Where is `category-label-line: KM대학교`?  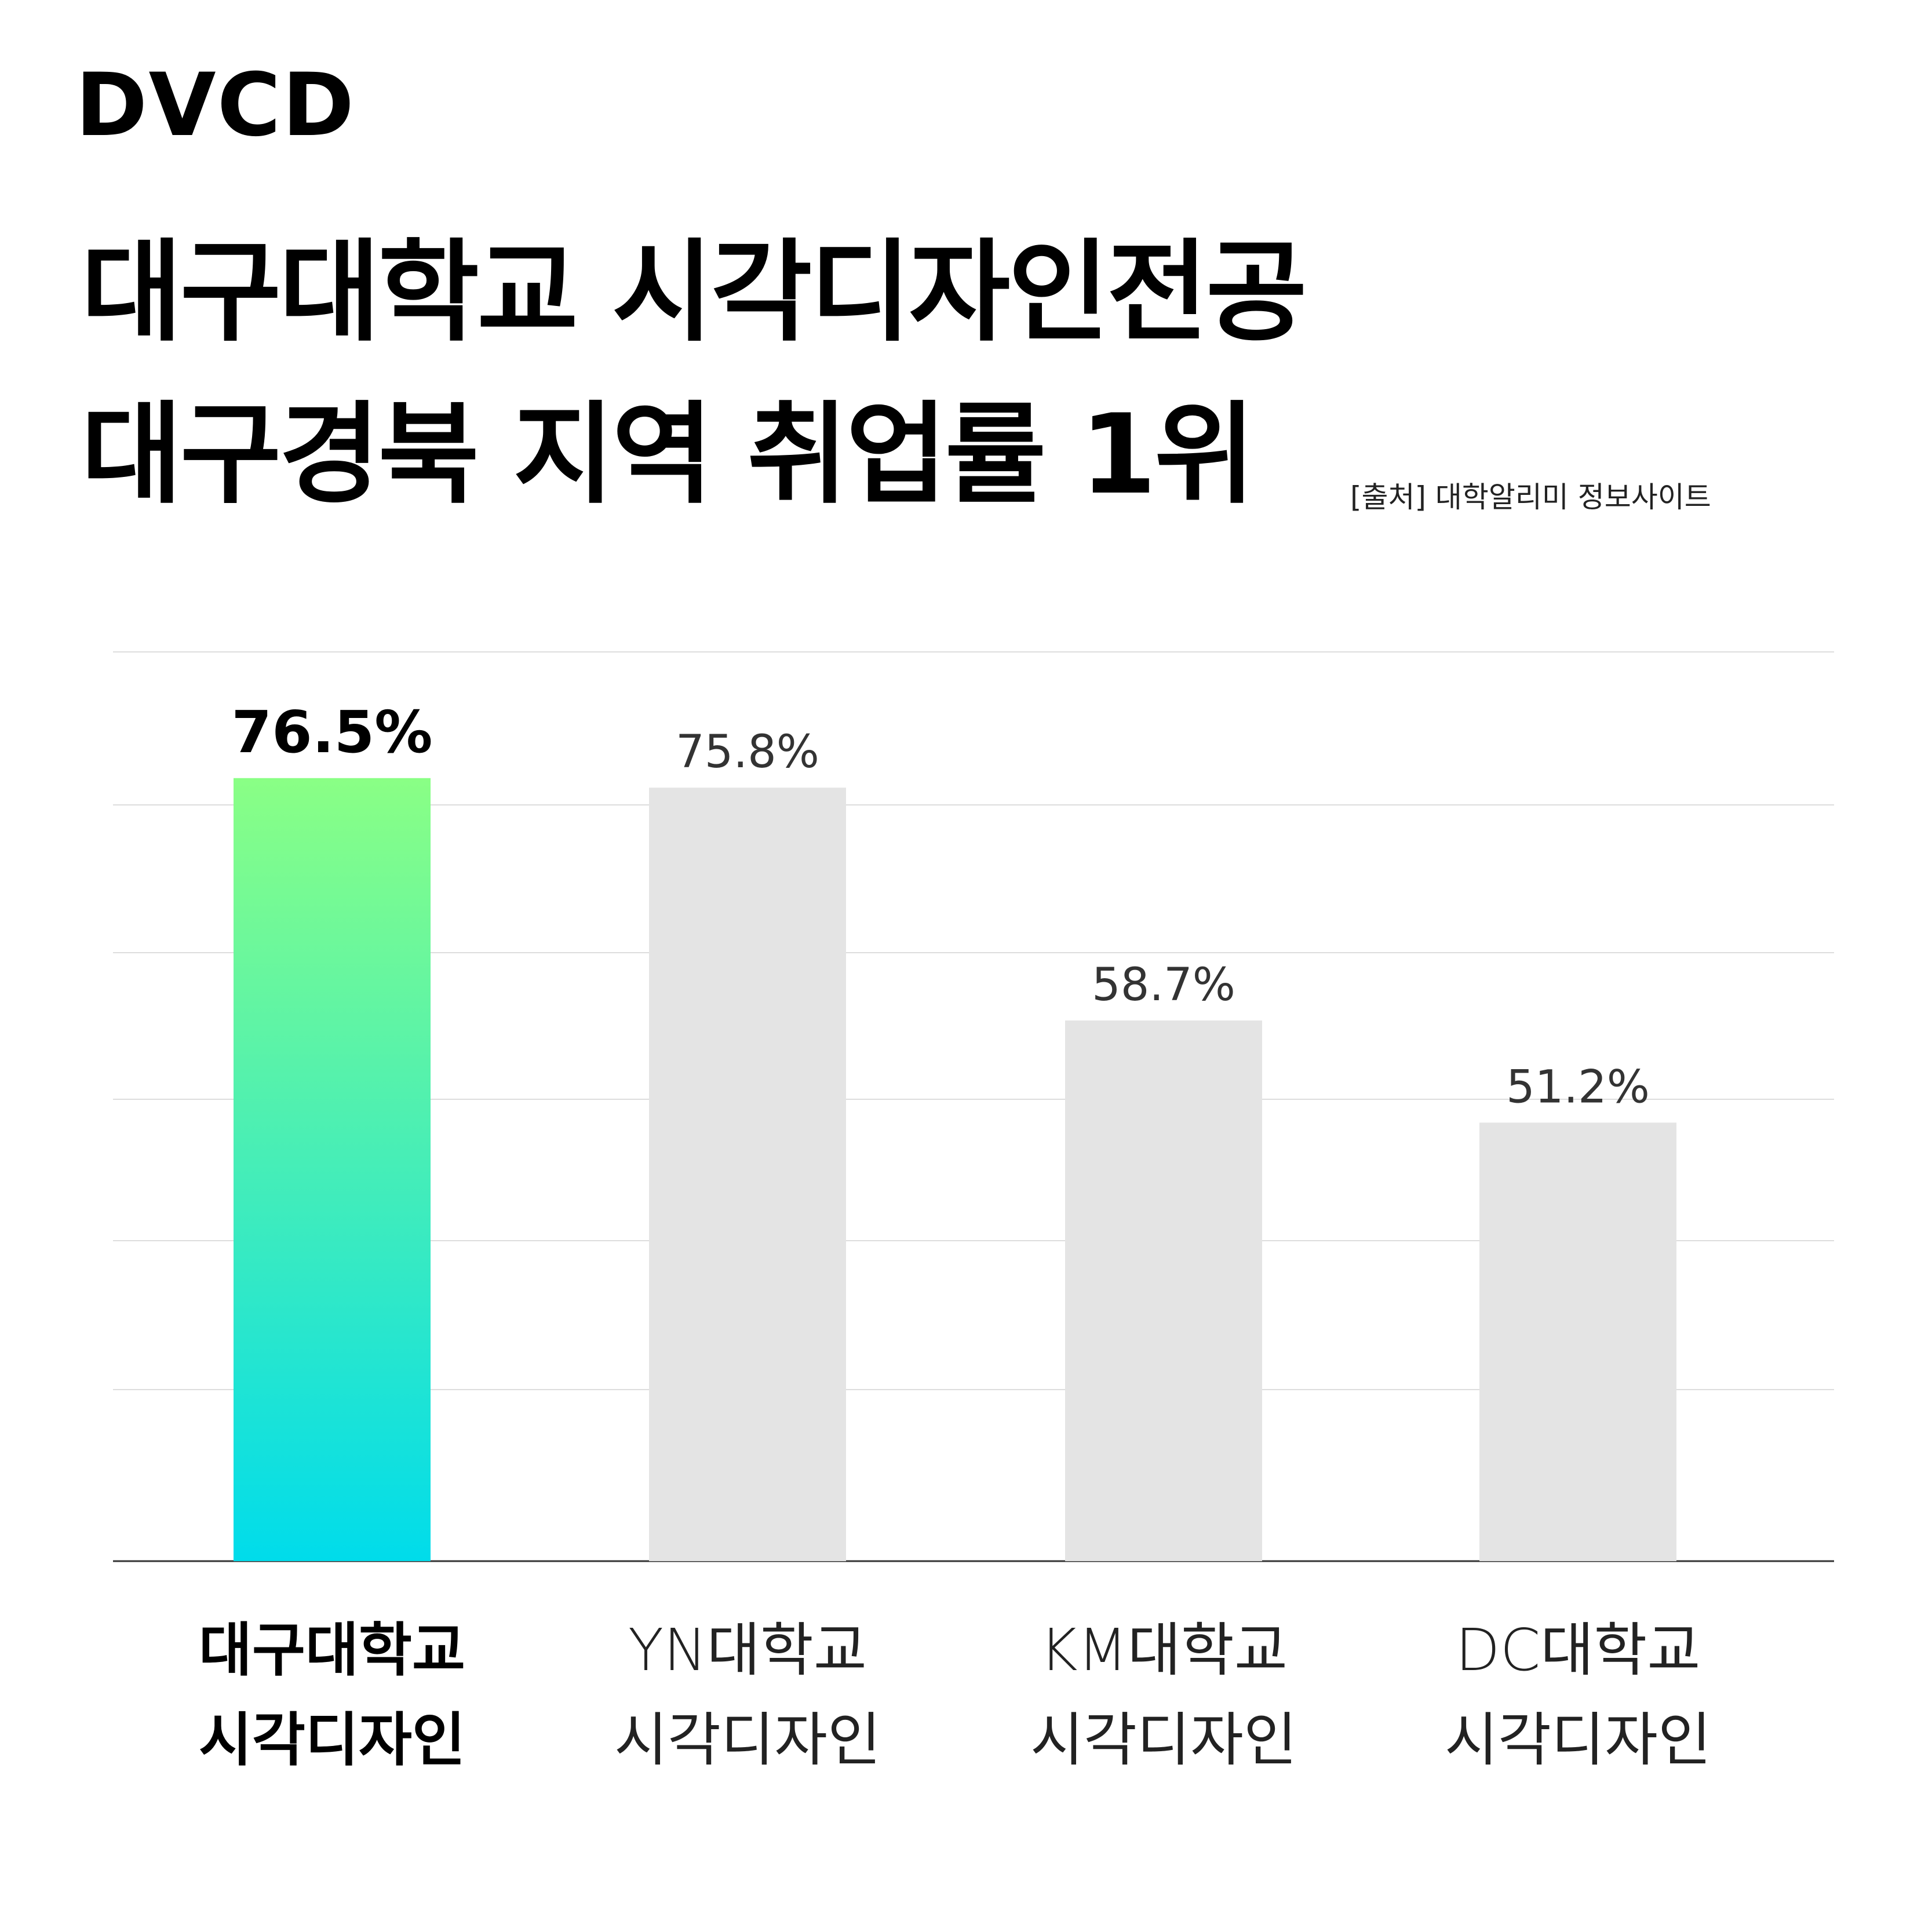
category-label-line: KM대학교 is located at coordinates (1164, 1650).